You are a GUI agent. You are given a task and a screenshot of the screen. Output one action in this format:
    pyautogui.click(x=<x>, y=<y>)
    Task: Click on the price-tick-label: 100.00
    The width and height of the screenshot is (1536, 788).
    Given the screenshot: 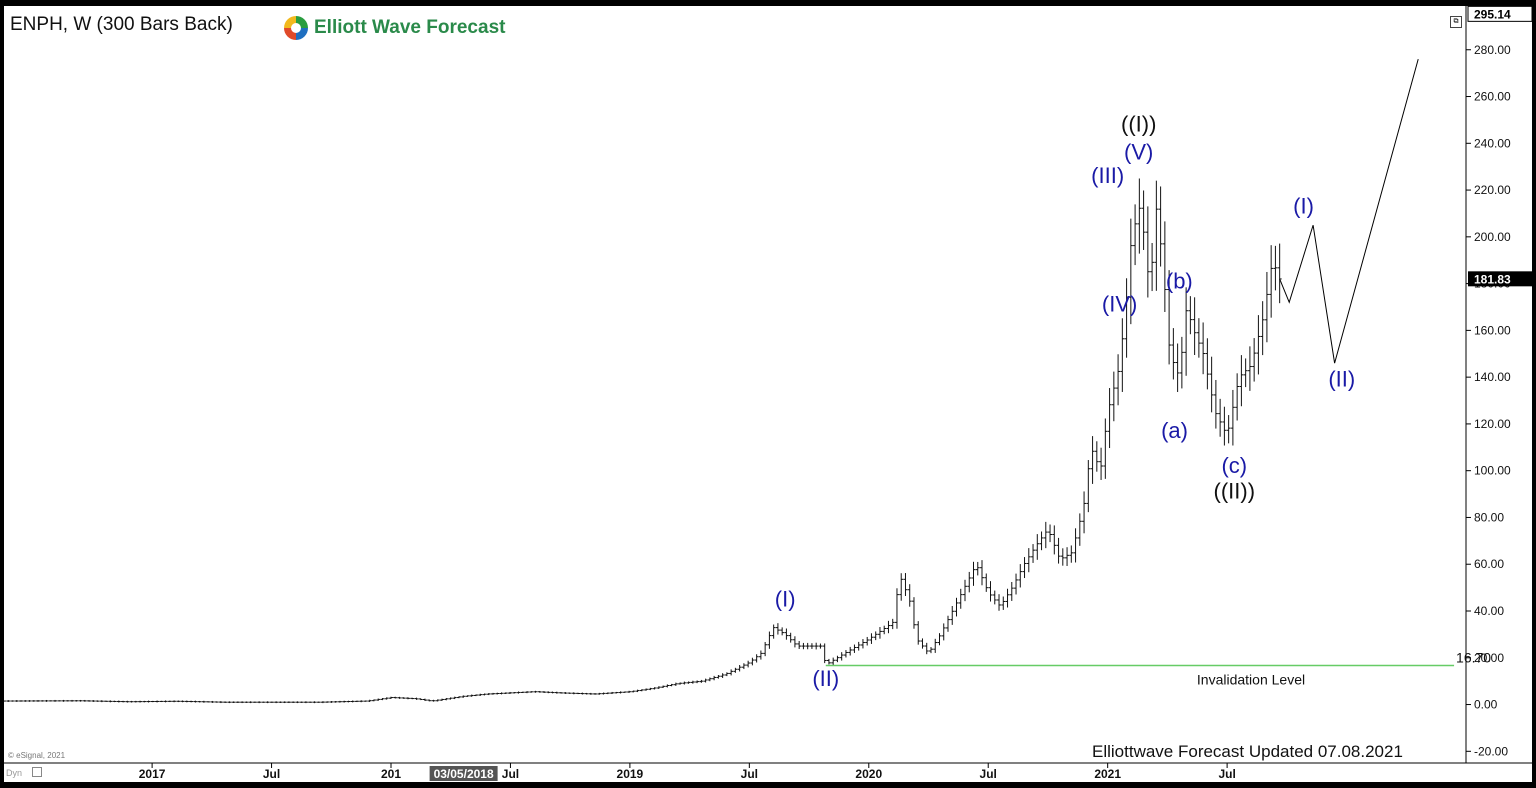 What is the action you would take?
    pyautogui.click(x=1492, y=471)
    